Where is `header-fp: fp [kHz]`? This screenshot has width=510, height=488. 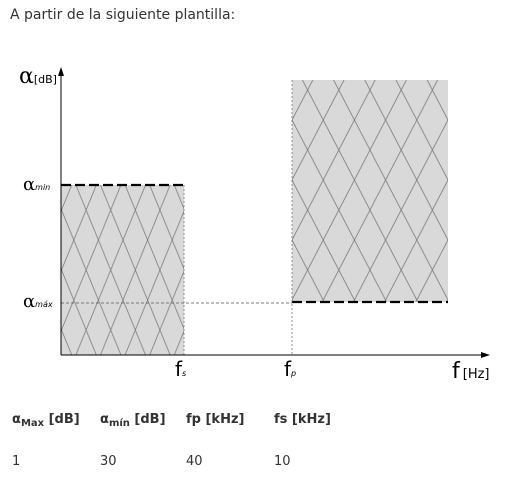
header-fp: fp [kHz] is located at coordinates (215, 419).